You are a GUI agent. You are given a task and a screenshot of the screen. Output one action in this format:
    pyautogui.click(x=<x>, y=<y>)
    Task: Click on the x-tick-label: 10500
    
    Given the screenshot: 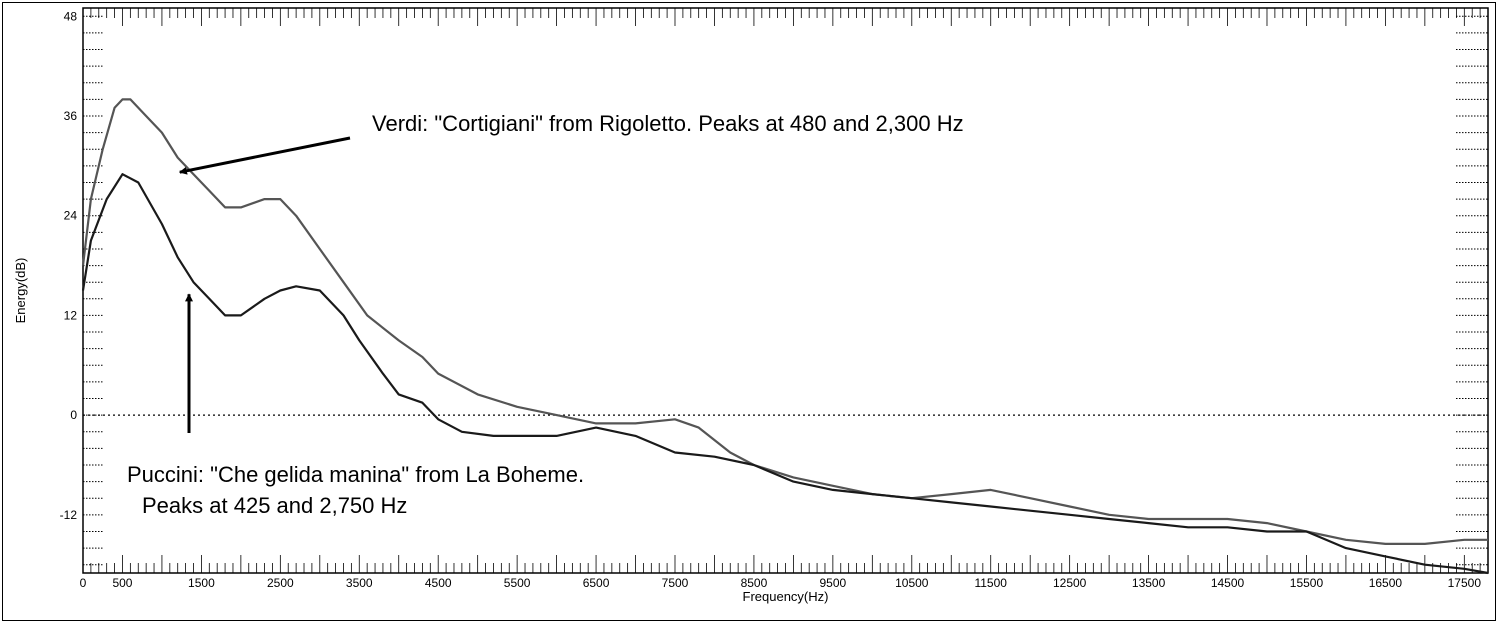 What is the action you would take?
    pyautogui.click(x=912, y=583)
    